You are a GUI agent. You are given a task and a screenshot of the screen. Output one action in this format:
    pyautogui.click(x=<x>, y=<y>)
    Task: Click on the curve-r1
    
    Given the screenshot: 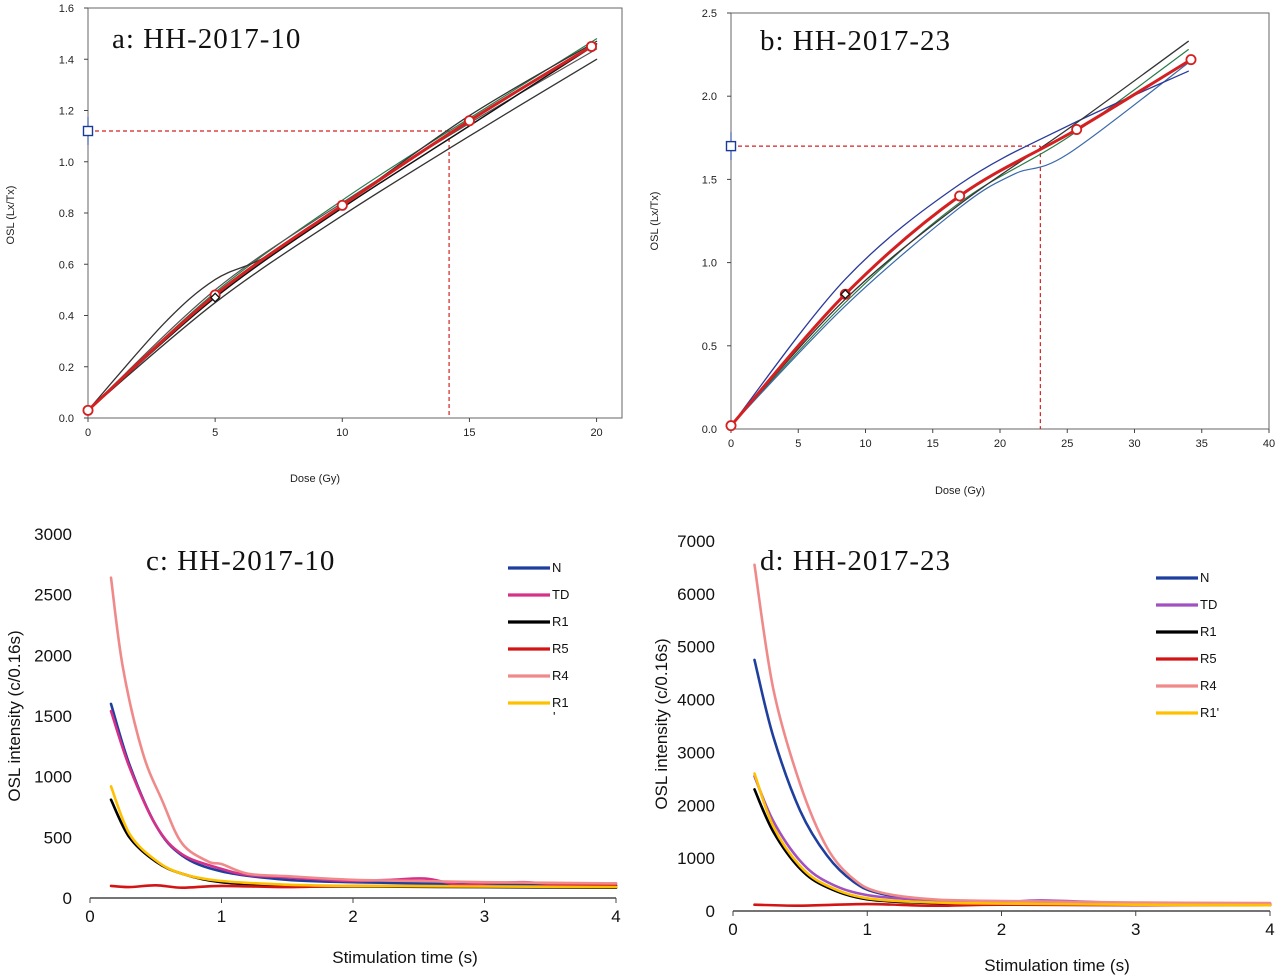 What is the action you would take?
    pyautogui.click(x=1012, y=839)
    